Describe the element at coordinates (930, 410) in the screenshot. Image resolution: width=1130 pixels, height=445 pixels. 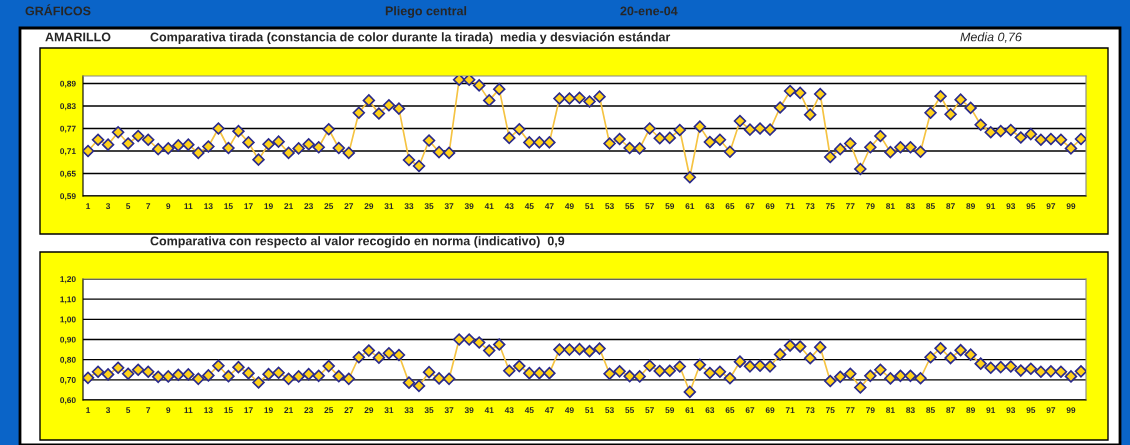
I see `x-tick-label: 85` at that location.